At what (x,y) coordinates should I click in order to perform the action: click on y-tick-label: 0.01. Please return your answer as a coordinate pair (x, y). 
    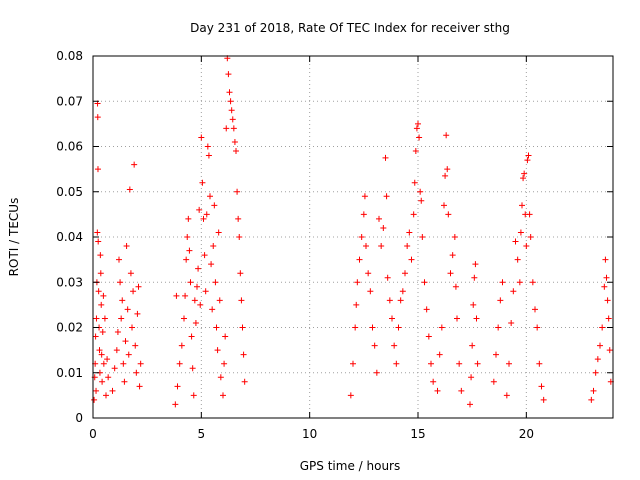
    Looking at the image, I should click on (69, 373).